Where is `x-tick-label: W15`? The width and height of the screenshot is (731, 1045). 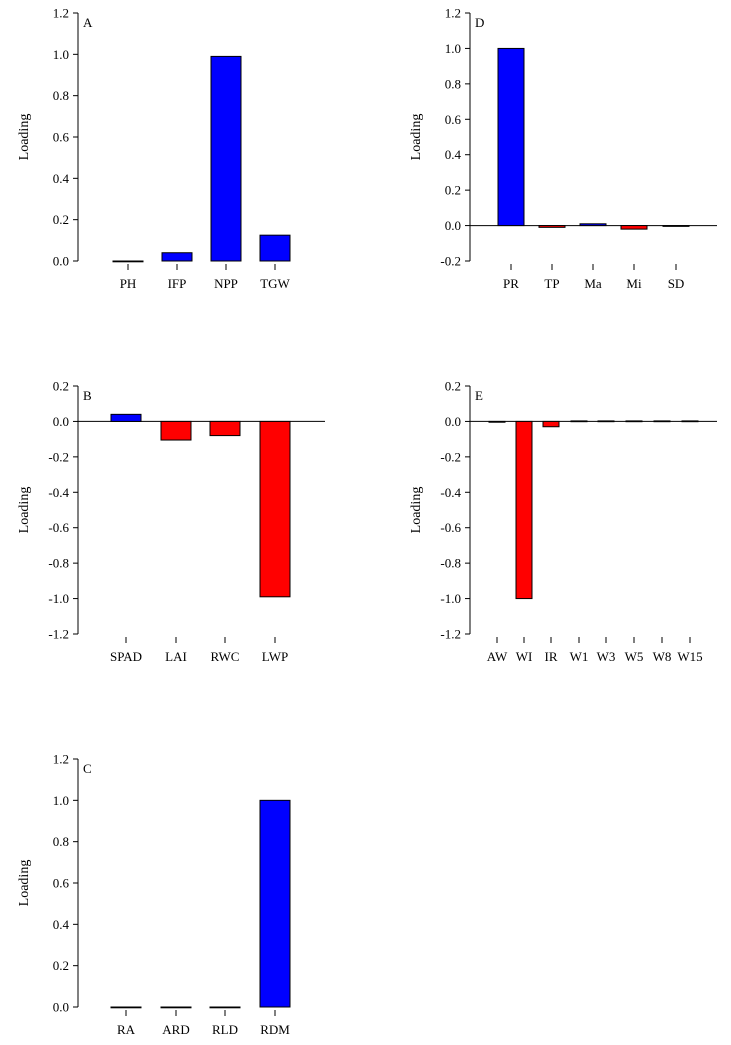 x-tick-label: W15 is located at coordinates (689, 656).